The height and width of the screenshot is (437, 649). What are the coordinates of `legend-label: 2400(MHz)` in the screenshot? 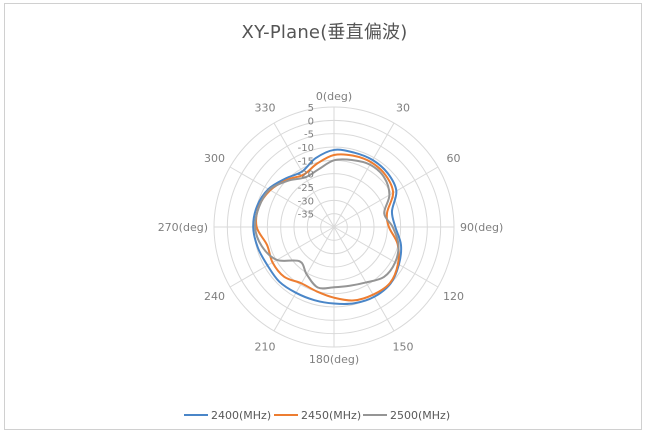 It's located at (241, 415).